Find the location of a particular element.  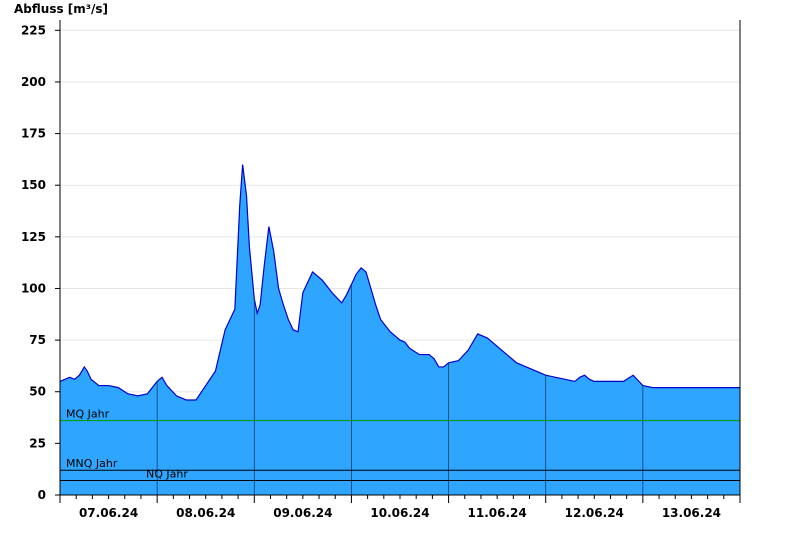

ref-label-2: NQ Jahr is located at coordinates (167, 474).